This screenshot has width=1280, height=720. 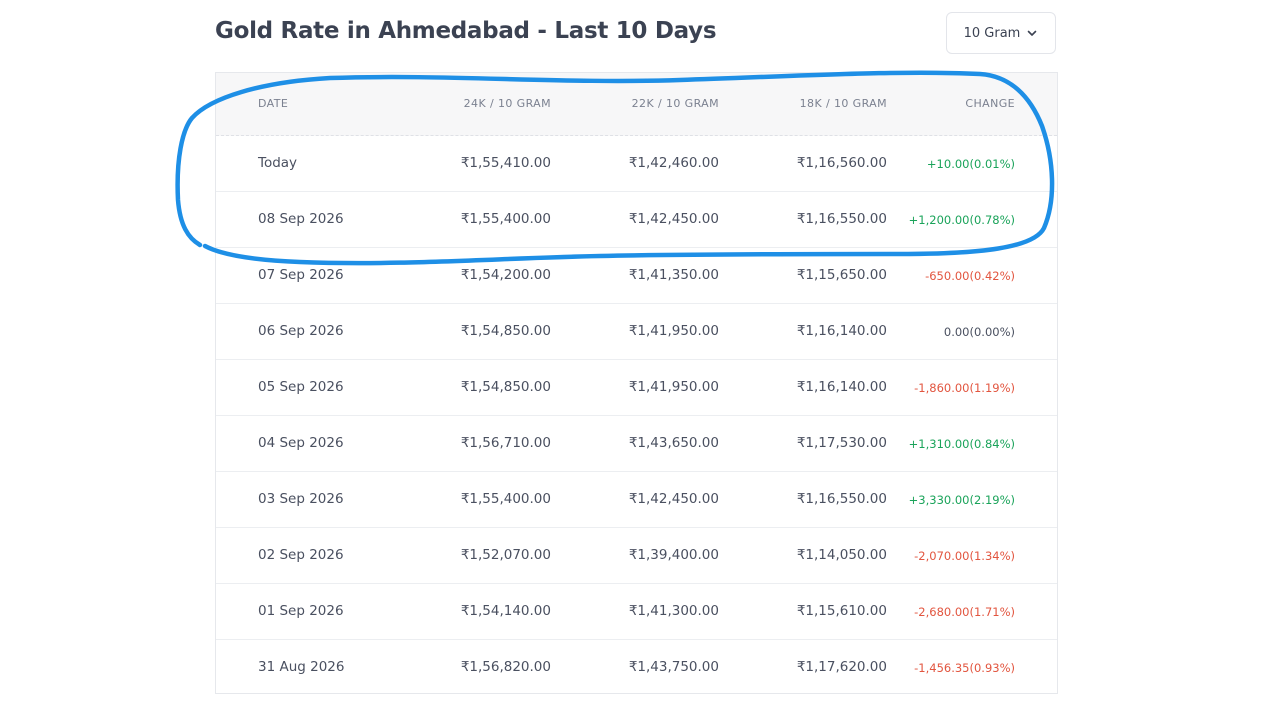 I want to click on row-date: 04 Sep 2026, so click(x=301, y=443).